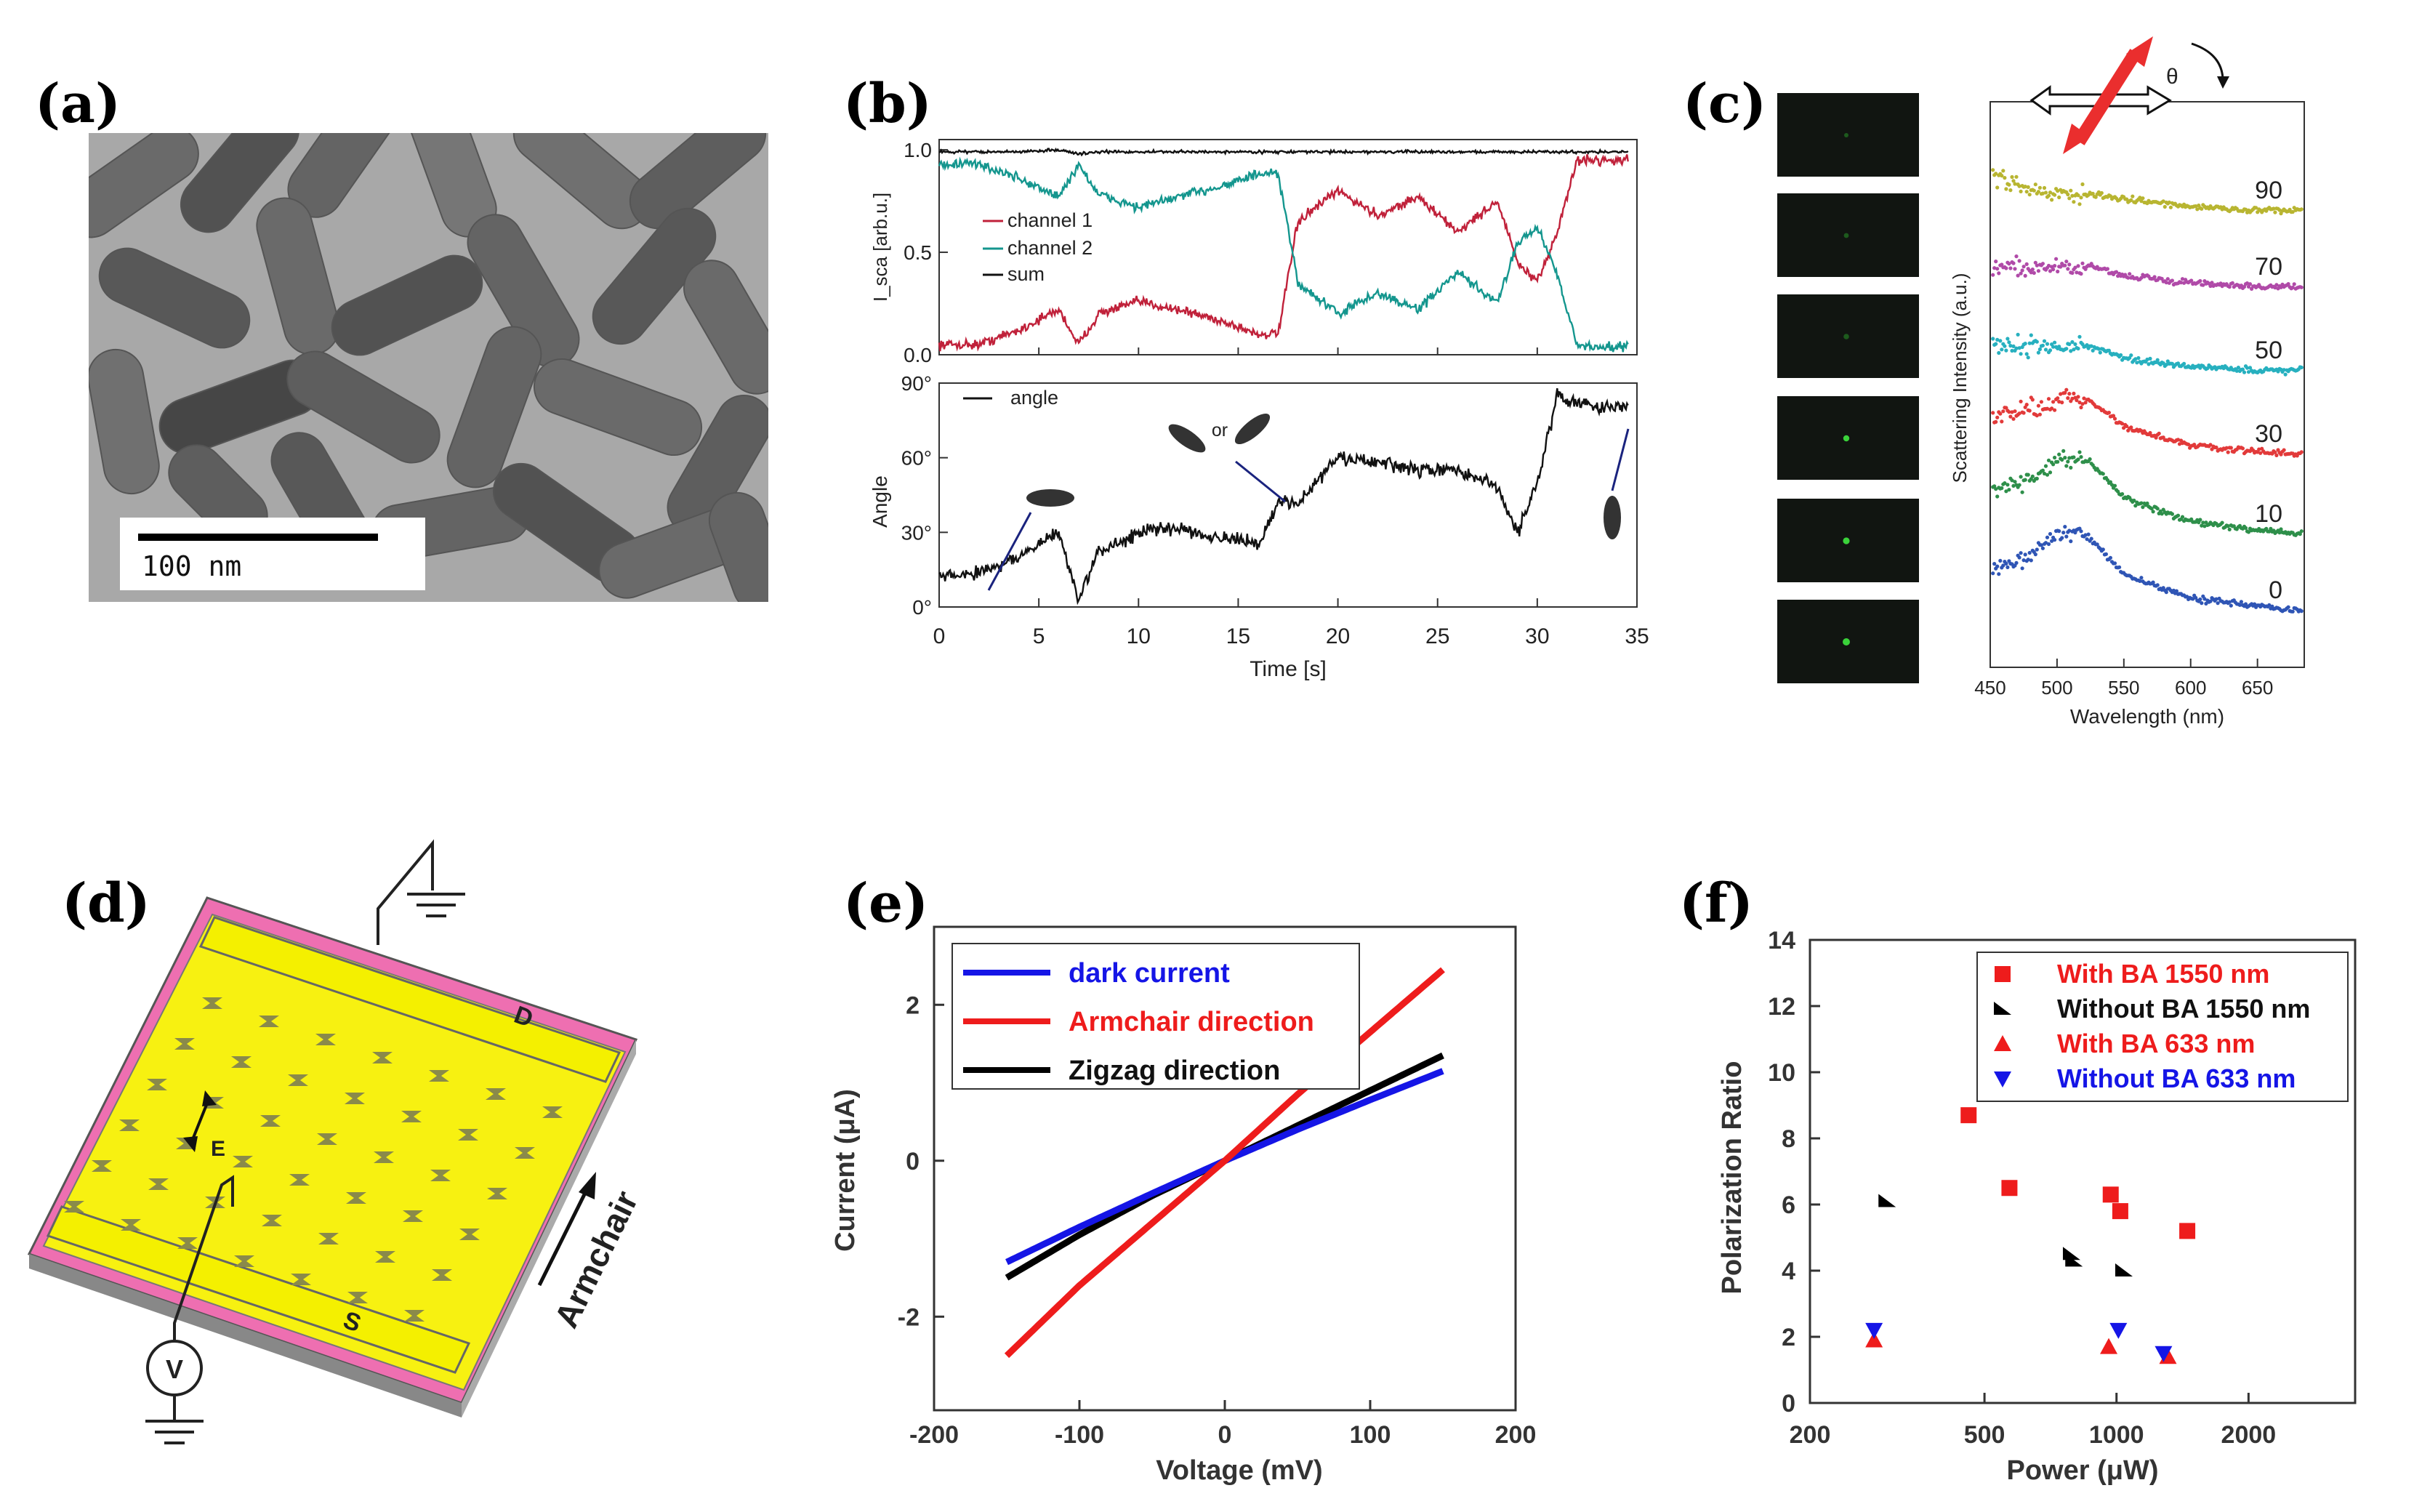  Describe the element at coordinates (1874, 1339) in the screenshot. I see `data-point` at that location.